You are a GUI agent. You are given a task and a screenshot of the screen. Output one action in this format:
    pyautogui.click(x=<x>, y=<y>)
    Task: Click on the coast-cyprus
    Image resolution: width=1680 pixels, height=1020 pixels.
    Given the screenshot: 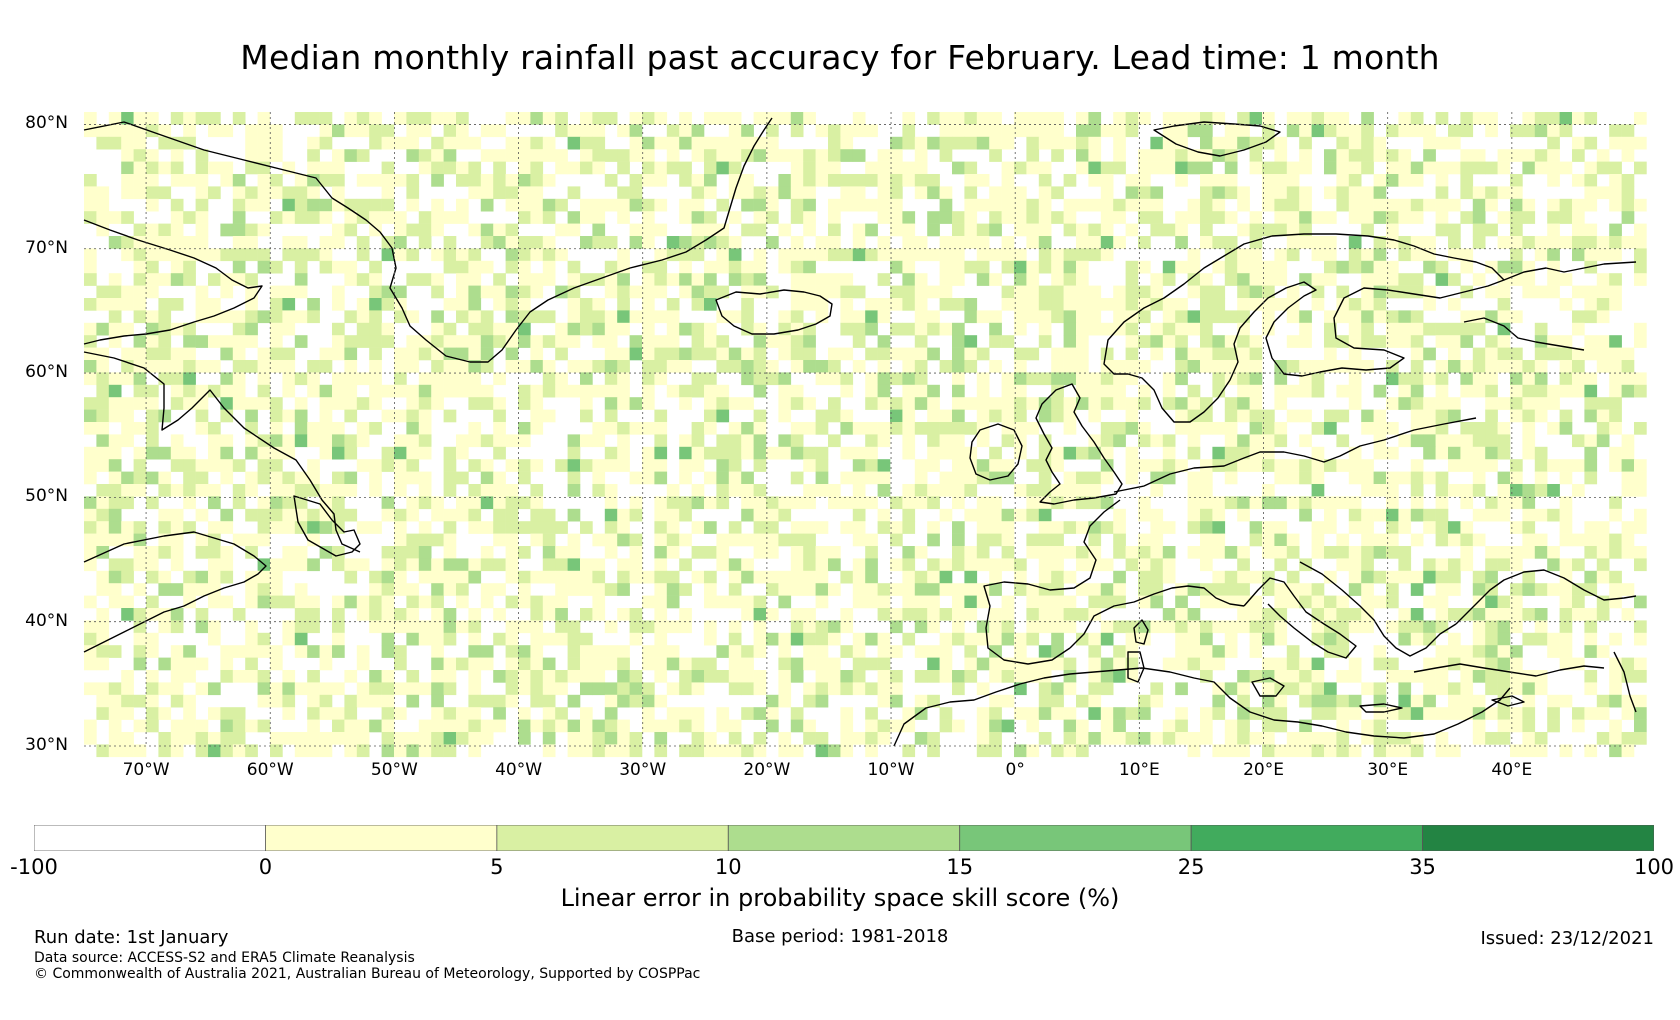 What is the action you would take?
    pyautogui.click(x=1508, y=701)
    